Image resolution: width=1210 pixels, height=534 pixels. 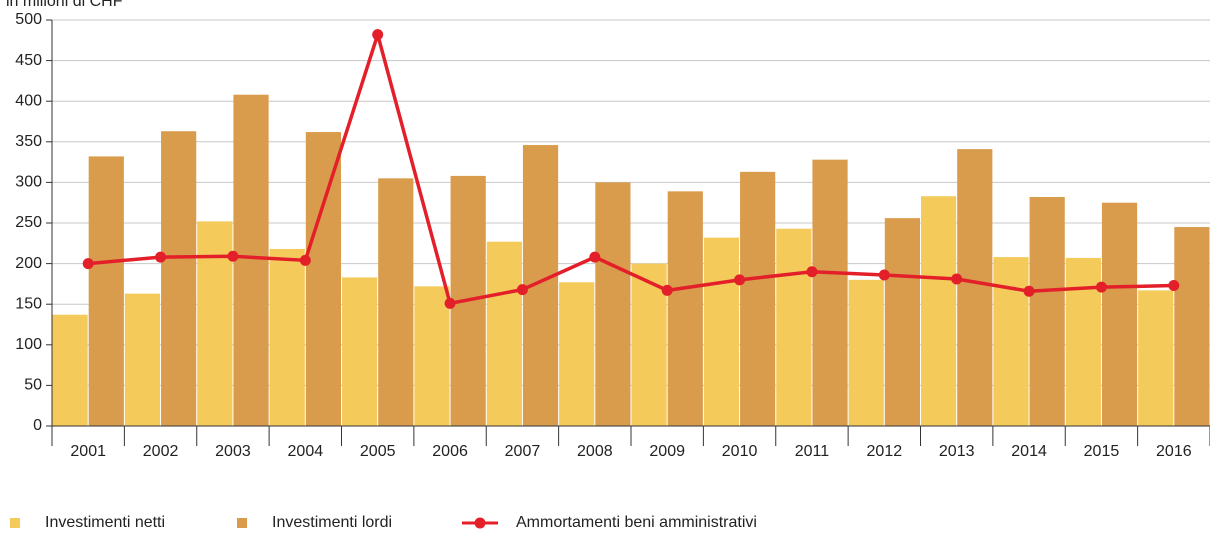 What do you see at coordinates (306, 451) in the screenshot?
I see `x-tick-label: 2004` at bounding box center [306, 451].